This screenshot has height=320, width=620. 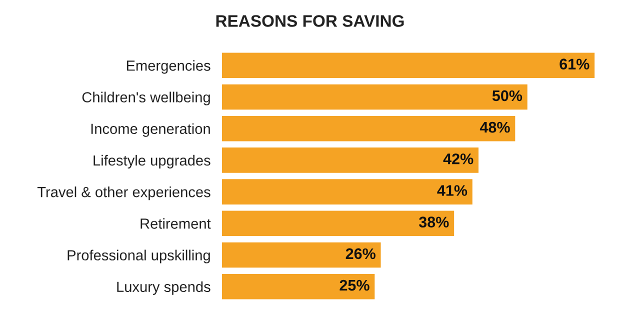 What do you see at coordinates (146, 99) in the screenshot?
I see `y-tick-label: Children's wellbeing` at bounding box center [146, 99].